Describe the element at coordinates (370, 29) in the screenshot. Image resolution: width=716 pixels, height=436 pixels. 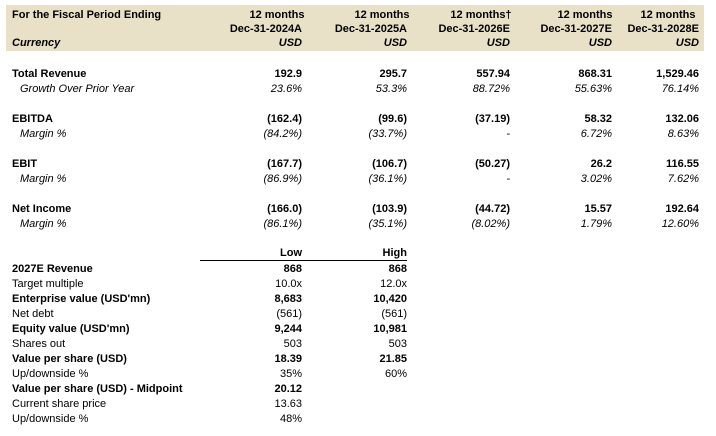
I see `column-date: Dec-31-2025A` at that location.